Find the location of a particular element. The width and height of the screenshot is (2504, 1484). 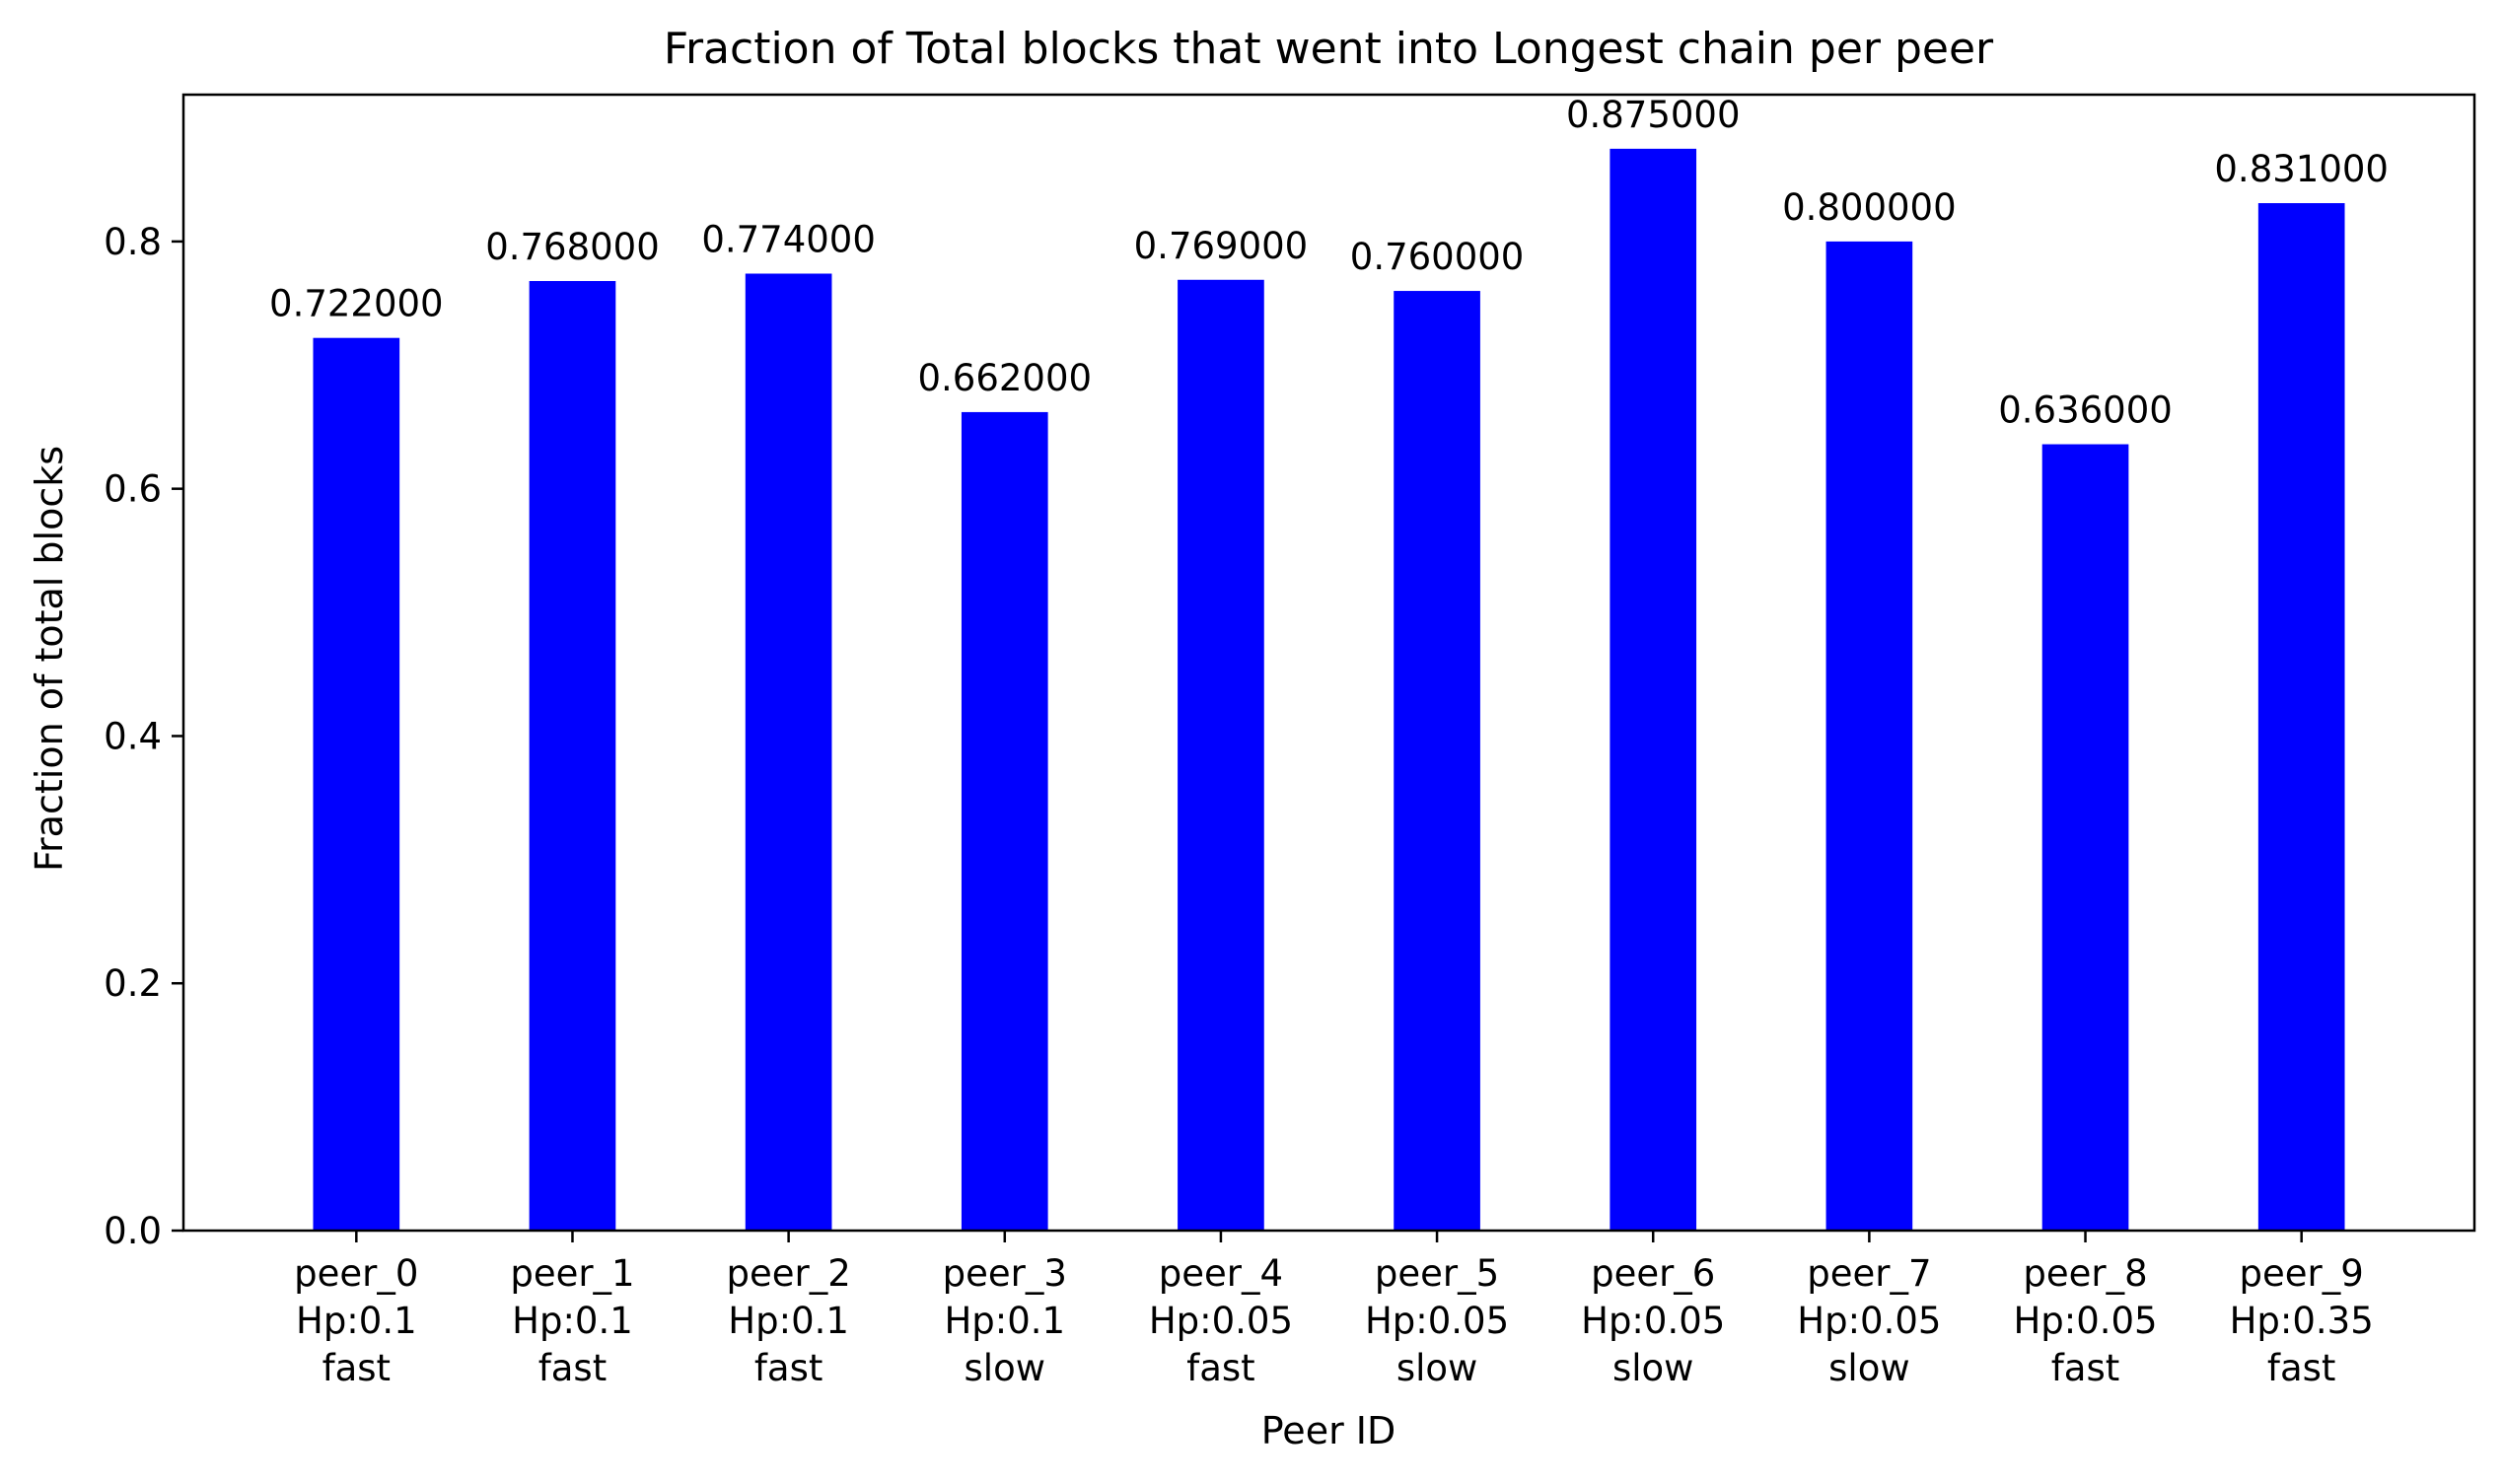

x-tick-label-0-2: fast is located at coordinates (357, 1368).